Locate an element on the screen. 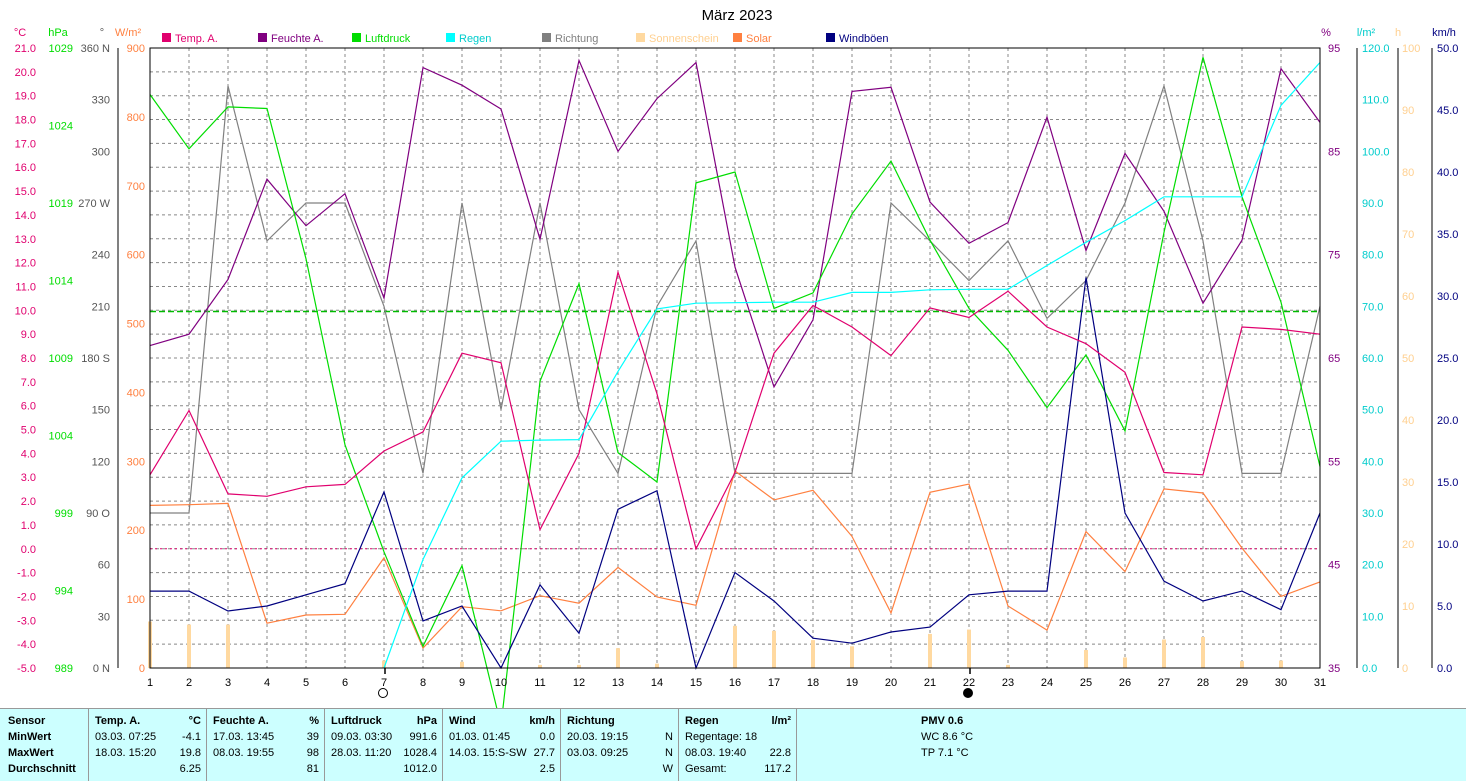  pressure-tick-label: 989 is located at coordinates (64, 669).